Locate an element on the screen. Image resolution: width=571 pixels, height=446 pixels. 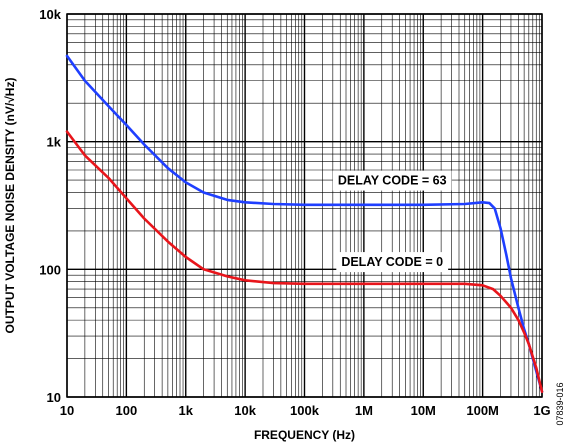
annotation-label: DELAY CODE = 0 is located at coordinates (392, 262).